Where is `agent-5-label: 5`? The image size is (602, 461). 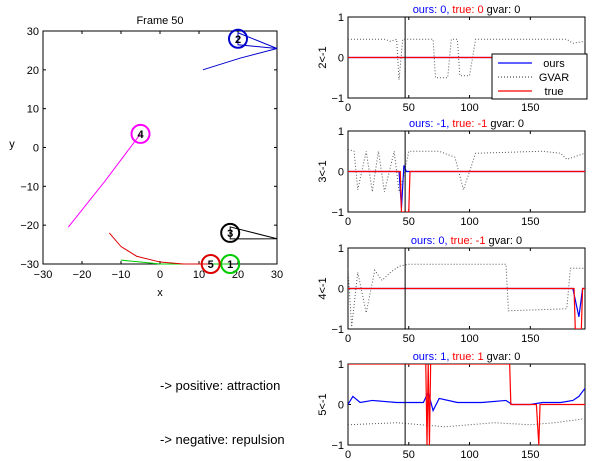
agent-5-label: 5 is located at coordinates (211, 265).